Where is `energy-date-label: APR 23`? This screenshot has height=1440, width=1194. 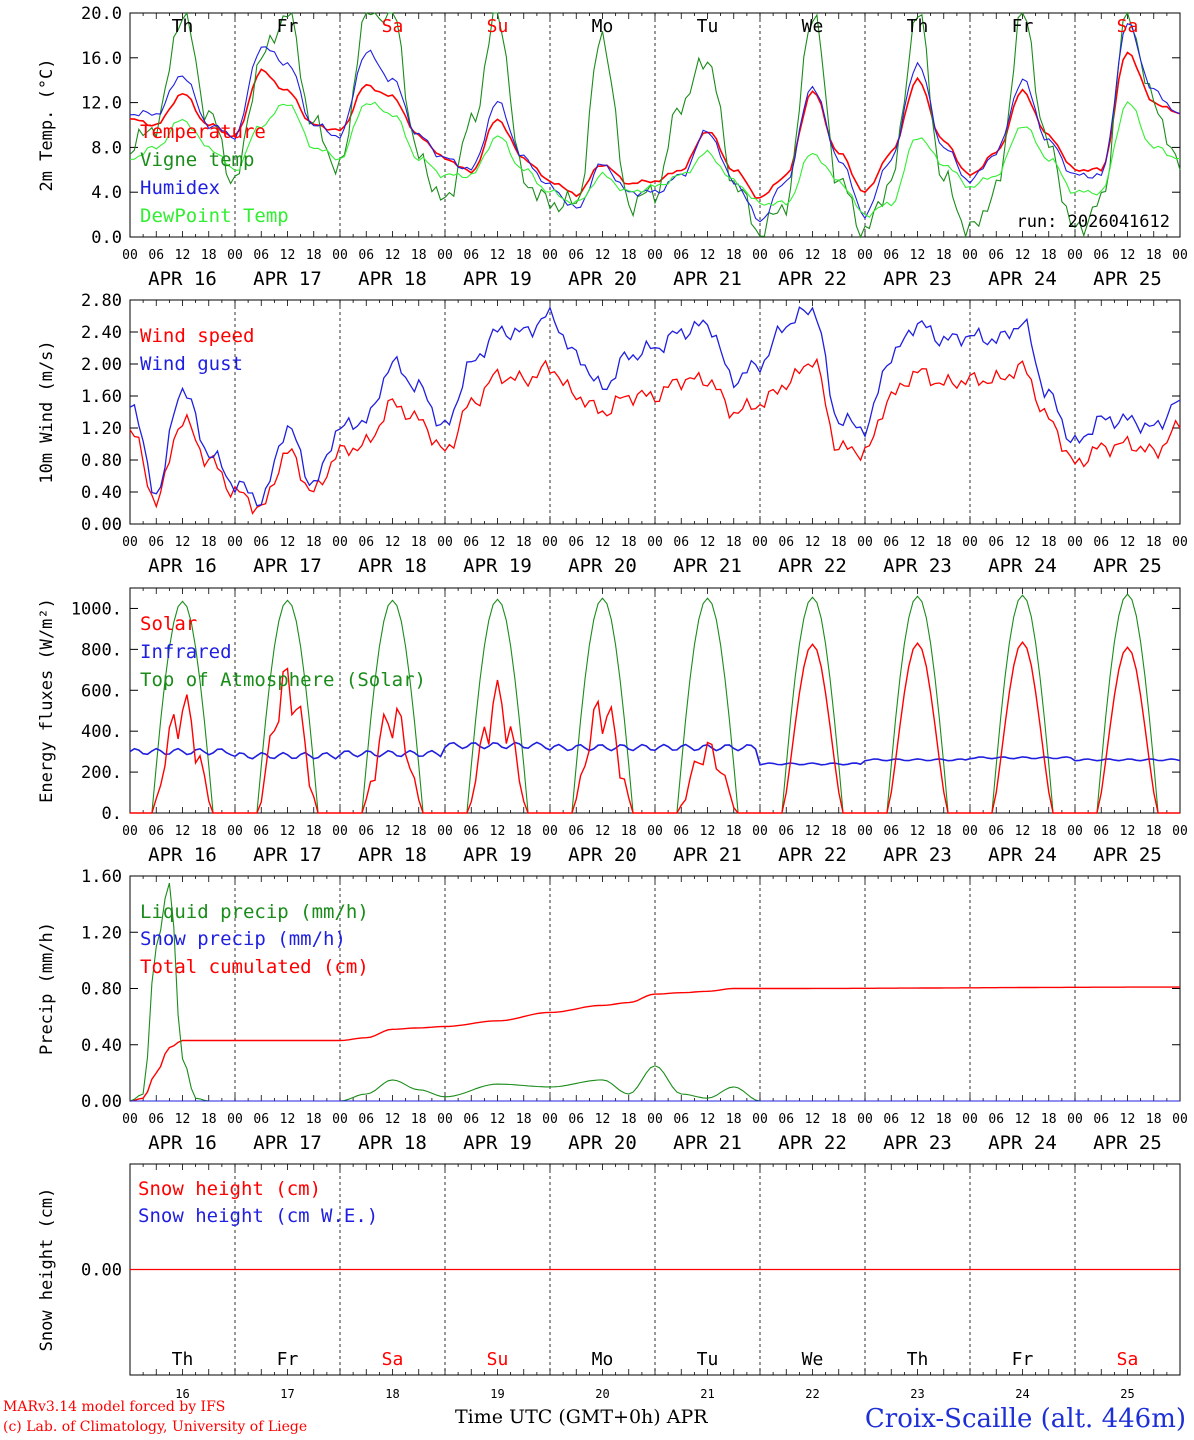
energy-date-label: APR 23 is located at coordinates (917, 855).